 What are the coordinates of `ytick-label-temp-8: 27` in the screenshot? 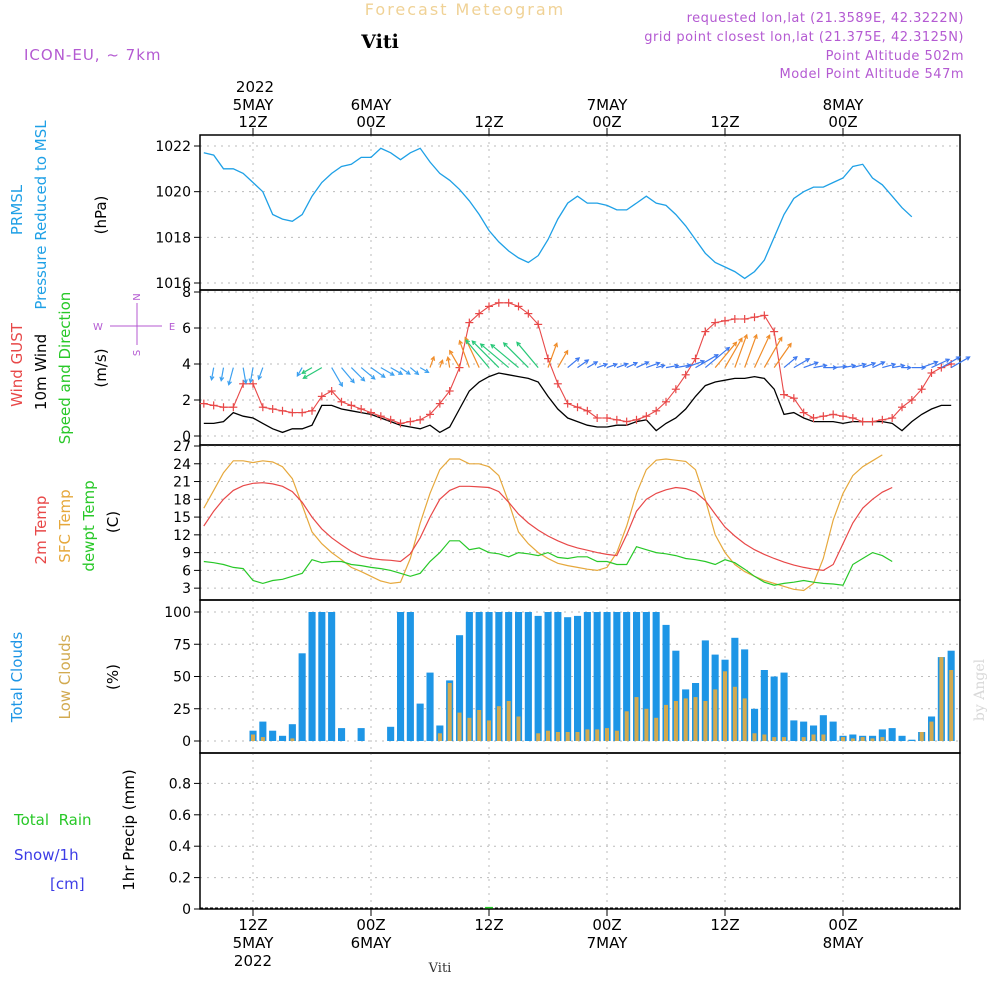 It's located at (182, 447).